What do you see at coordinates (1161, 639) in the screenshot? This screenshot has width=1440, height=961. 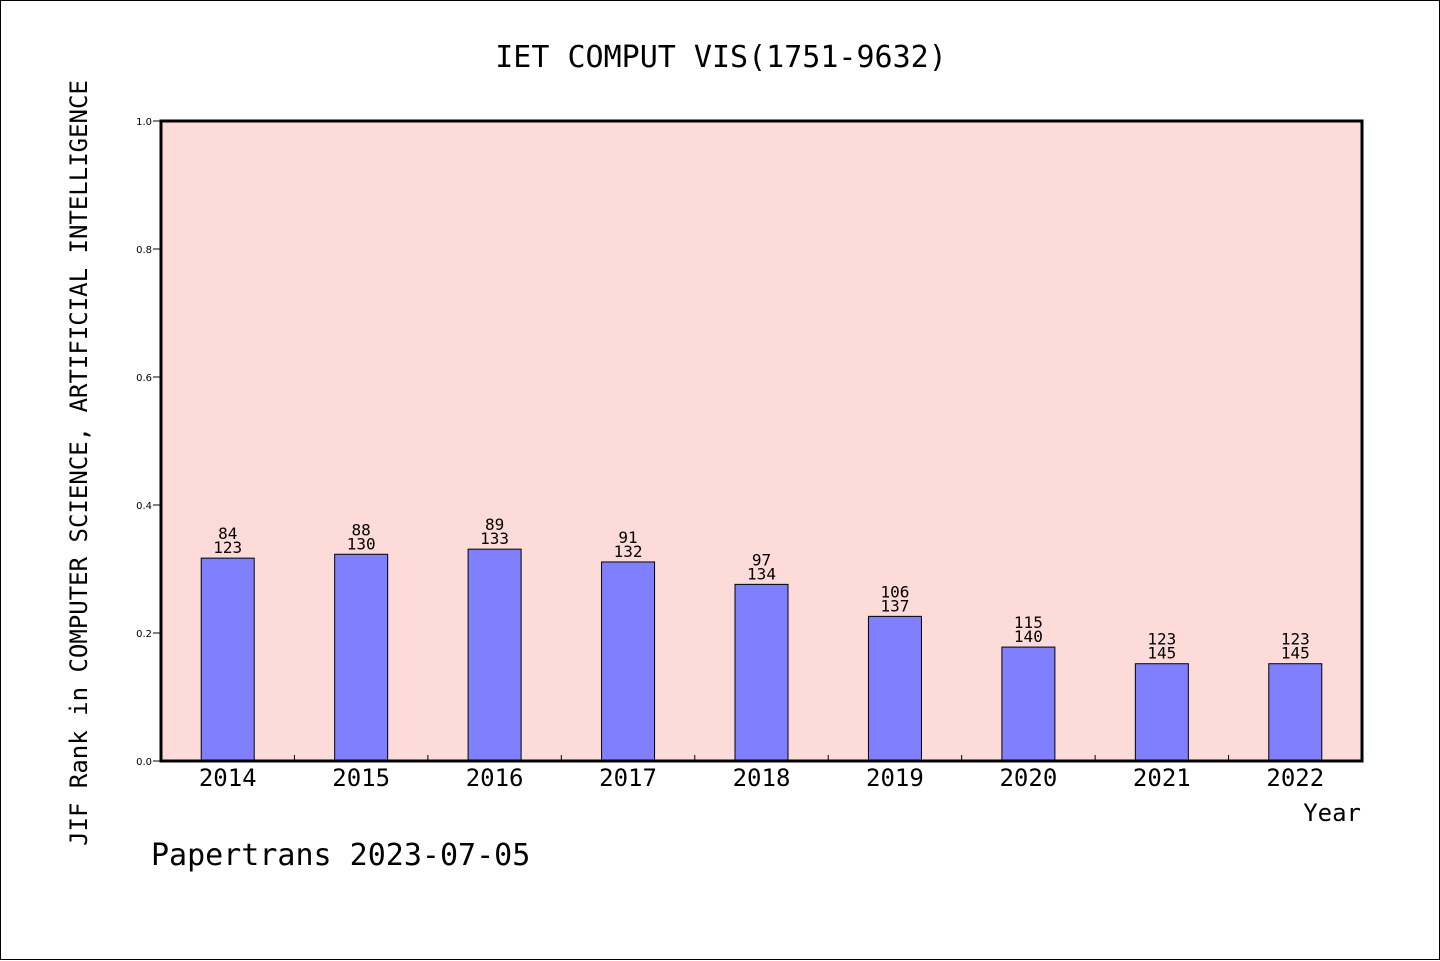 I see `bar-label-top-2021: 123` at bounding box center [1161, 639].